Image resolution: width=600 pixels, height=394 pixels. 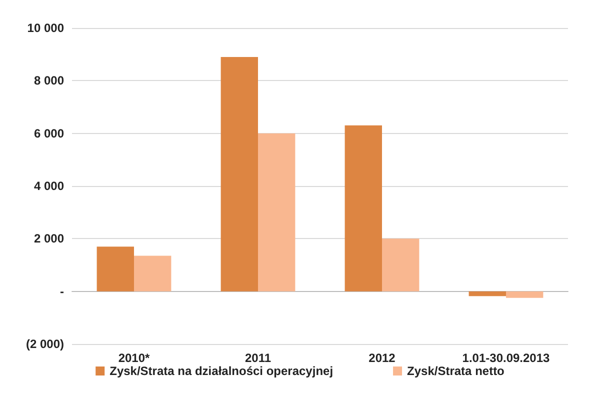 I want to click on y-tick-label: (2 000), so click(x=45, y=344).